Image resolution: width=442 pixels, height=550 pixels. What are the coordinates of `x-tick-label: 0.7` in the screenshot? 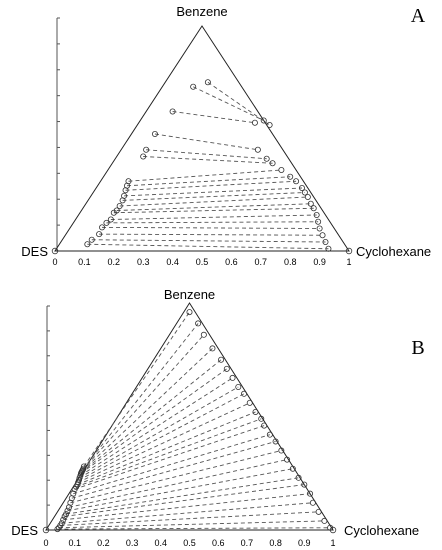 It's located at (261, 262).